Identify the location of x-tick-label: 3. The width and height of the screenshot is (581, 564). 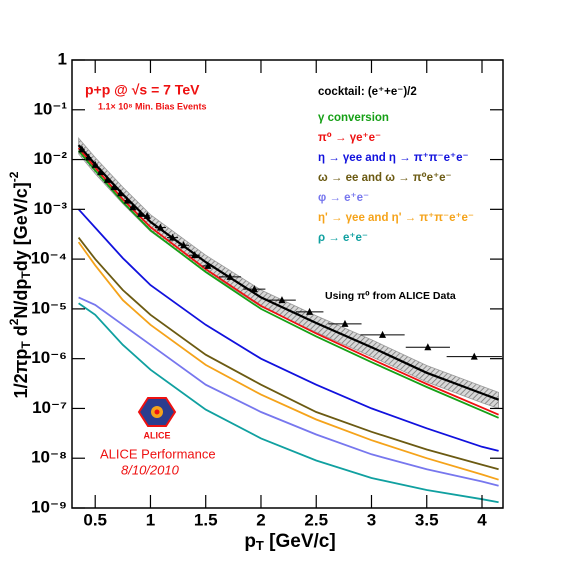
(371, 519).